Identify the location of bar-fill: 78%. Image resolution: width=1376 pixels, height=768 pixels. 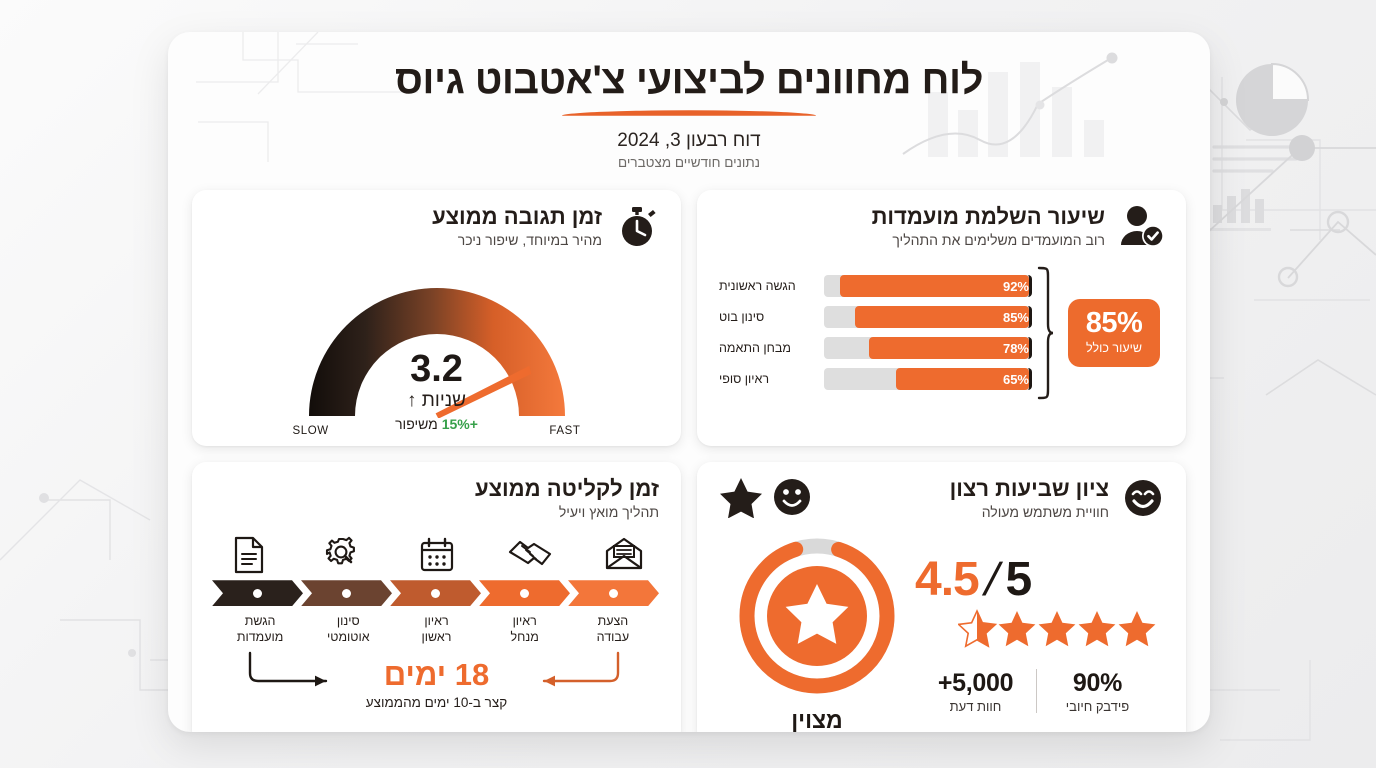
(949, 348).